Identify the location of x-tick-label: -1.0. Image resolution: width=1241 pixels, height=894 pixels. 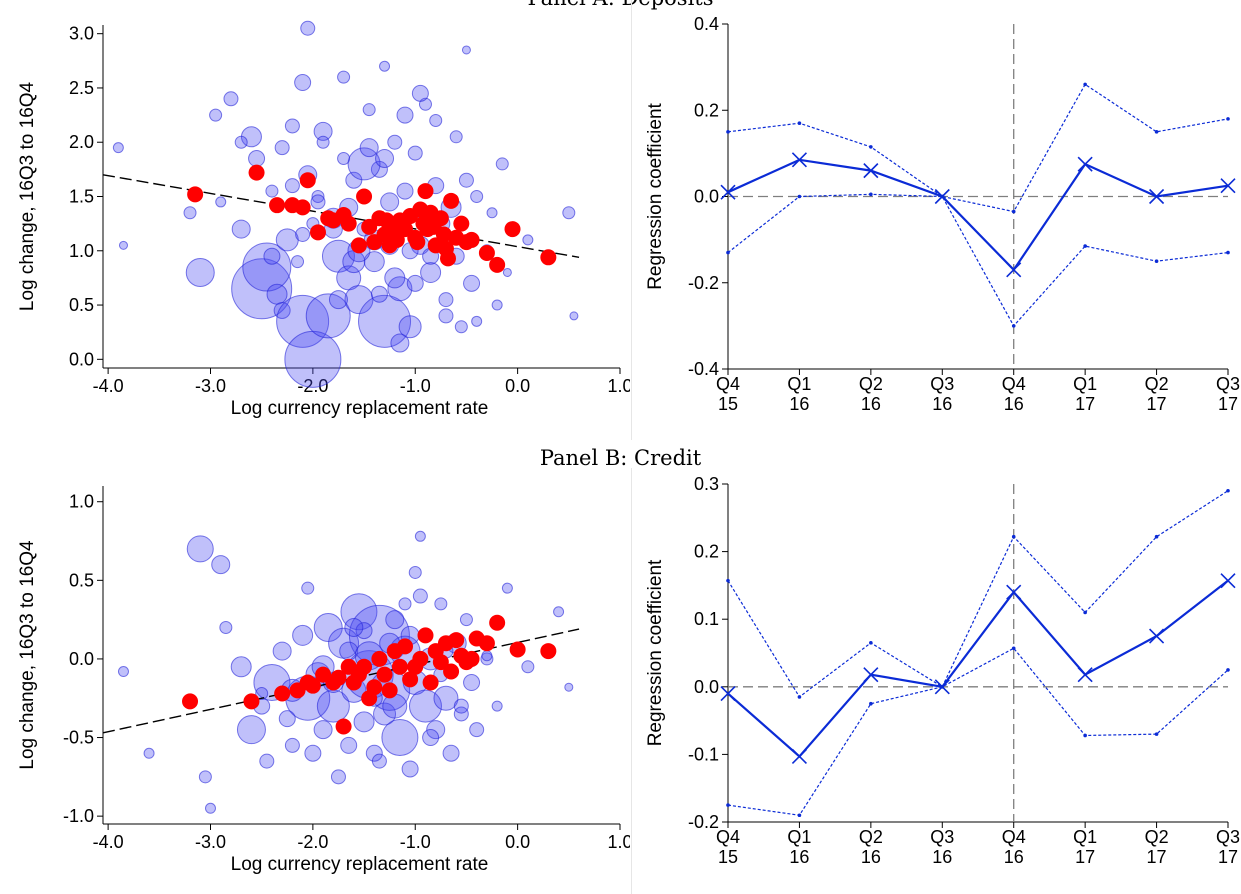
(415, 386).